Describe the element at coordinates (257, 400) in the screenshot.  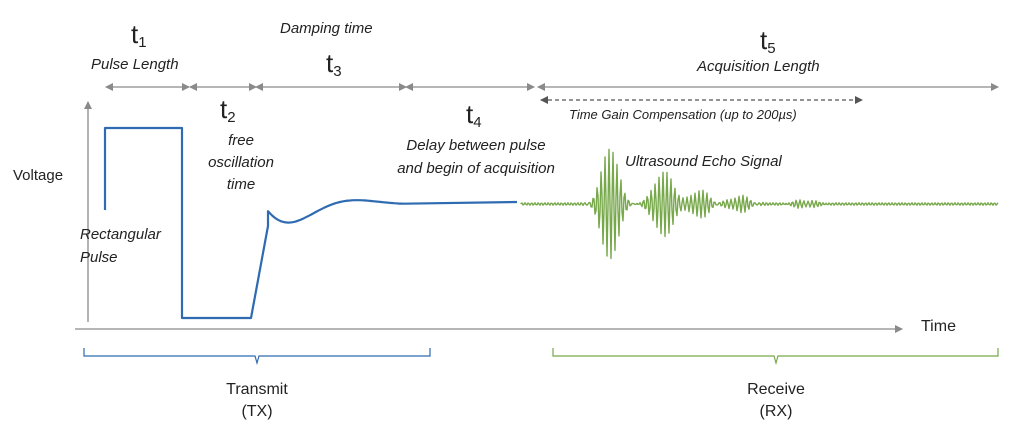
I see `transmit-label: Transmit (TX)` at that location.